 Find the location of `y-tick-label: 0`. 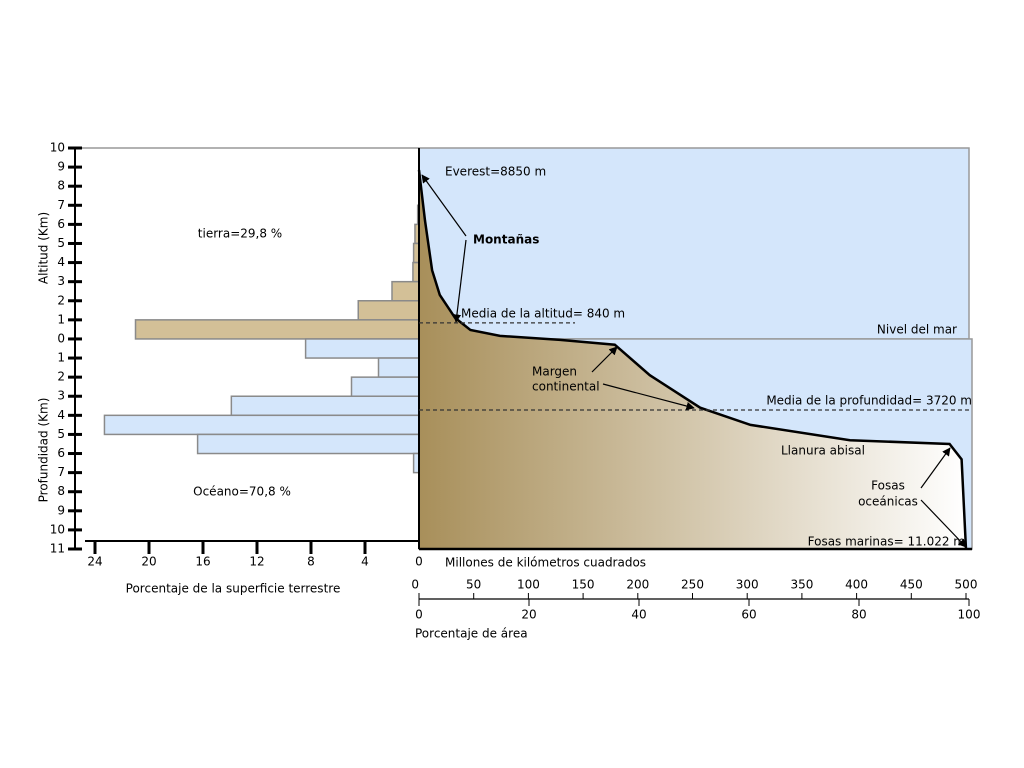

y-tick-label: 0 is located at coordinates (61, 338).